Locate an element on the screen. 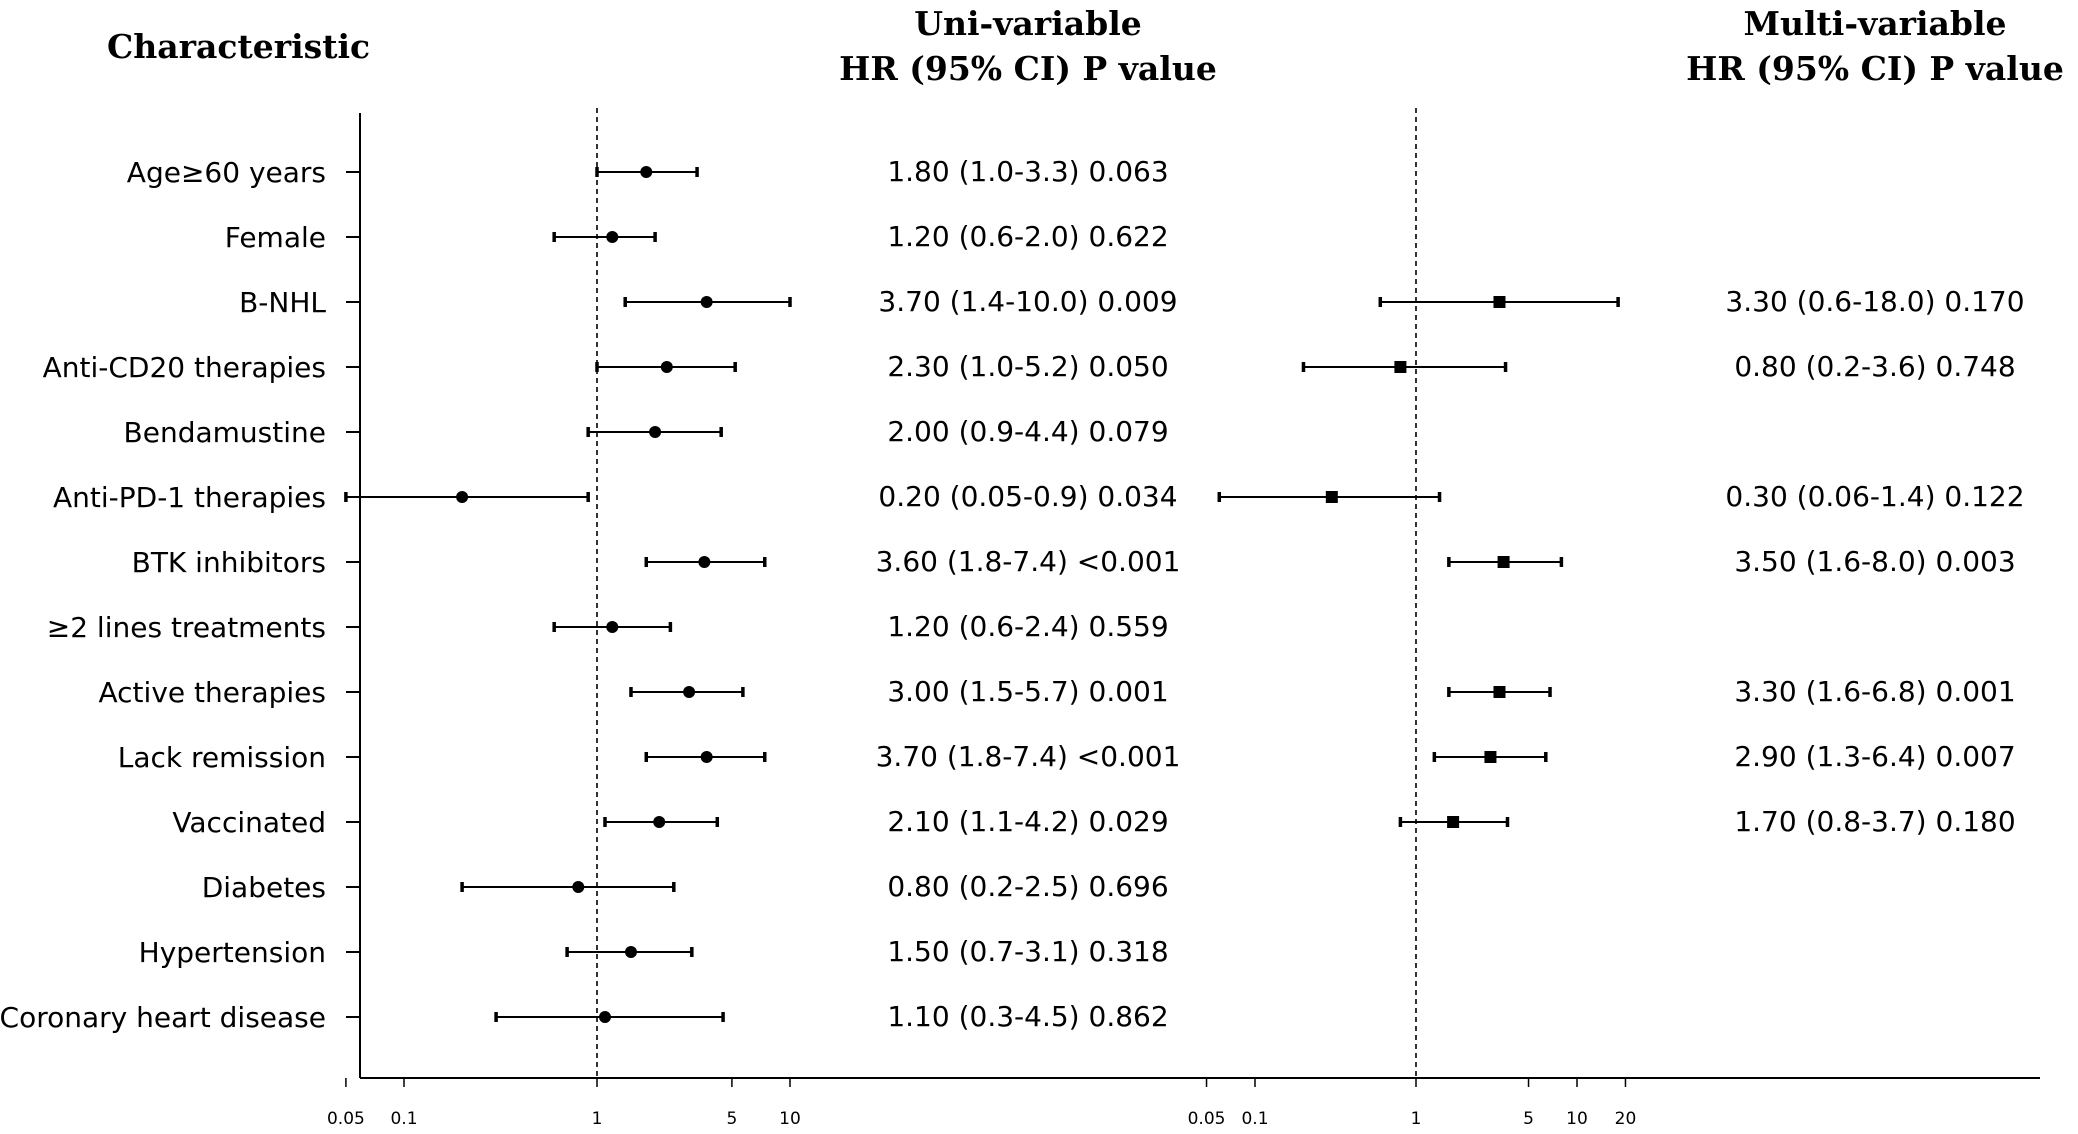 The height and width of the screenshot is (1134, 2078). forest-row: Diabetes 0.80 (0.2-2.5) 0.696 is located at coordinates (685, 887).